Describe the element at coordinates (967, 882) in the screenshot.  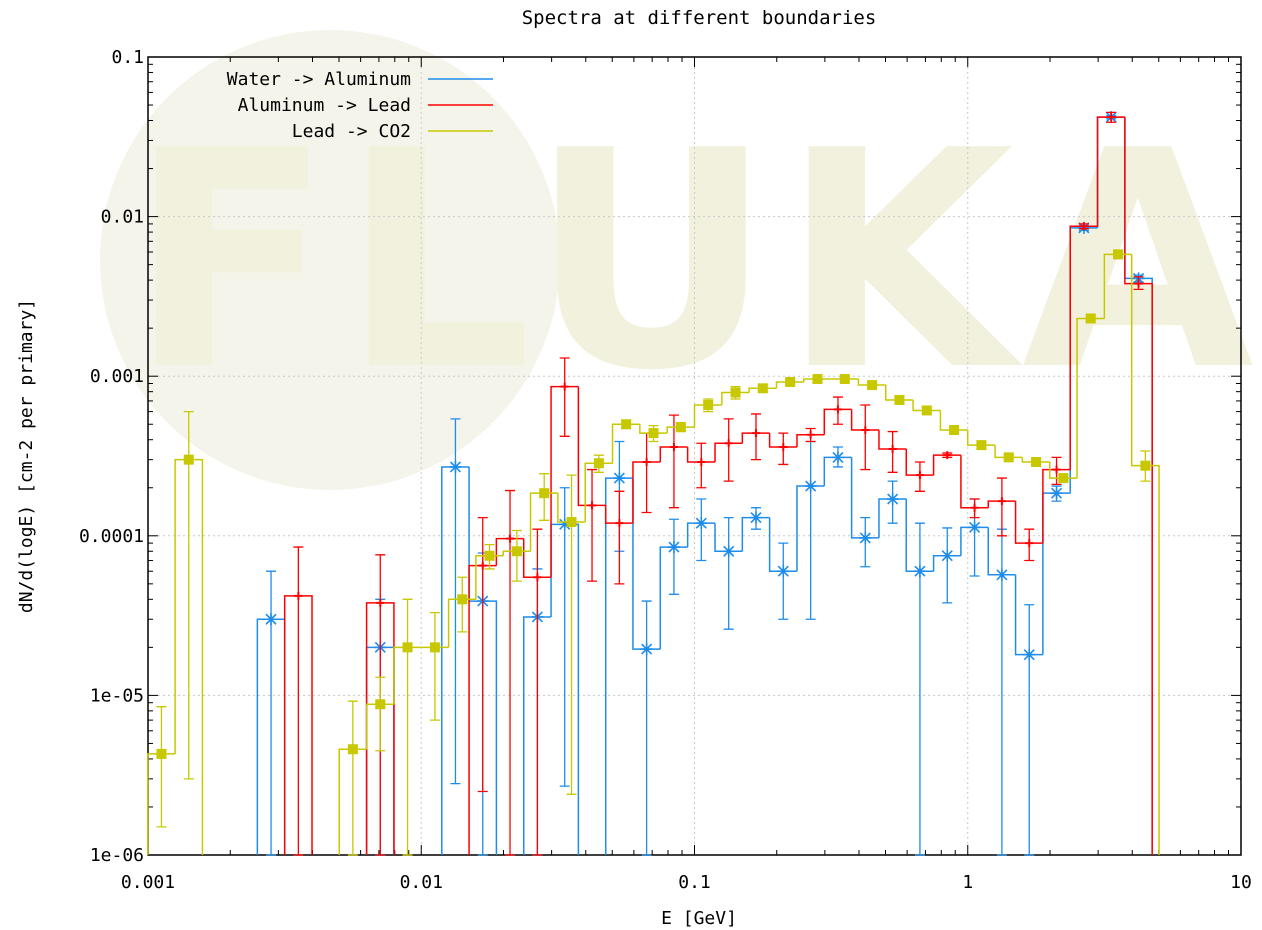
I see `x-tick-label: 1` at that location.